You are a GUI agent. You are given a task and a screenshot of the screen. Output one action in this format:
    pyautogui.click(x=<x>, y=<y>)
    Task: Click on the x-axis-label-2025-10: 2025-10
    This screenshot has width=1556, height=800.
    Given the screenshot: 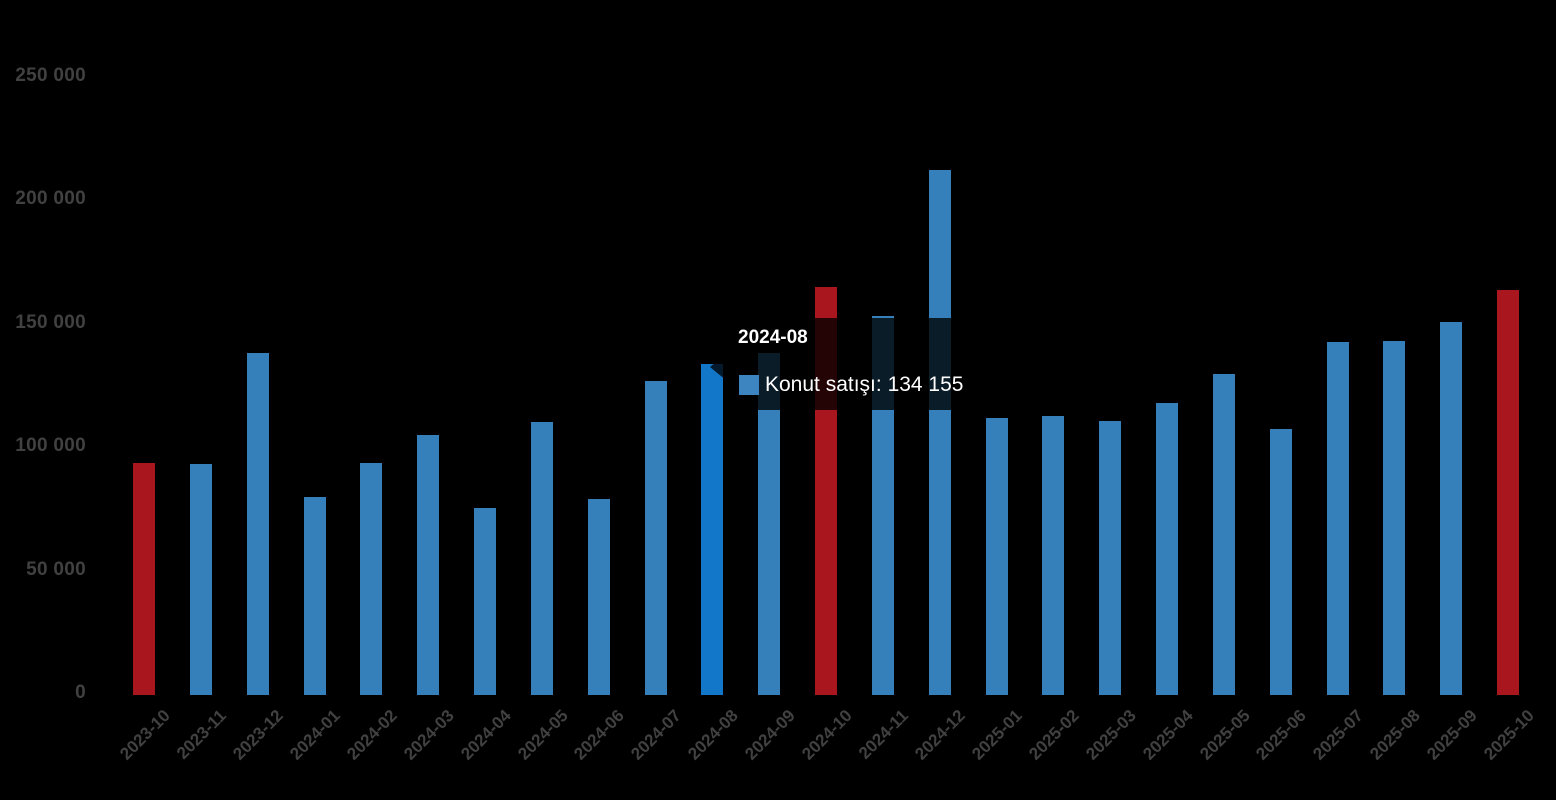 What is the action you would take?
    pyautogui.click(x=1509, y=735)
    